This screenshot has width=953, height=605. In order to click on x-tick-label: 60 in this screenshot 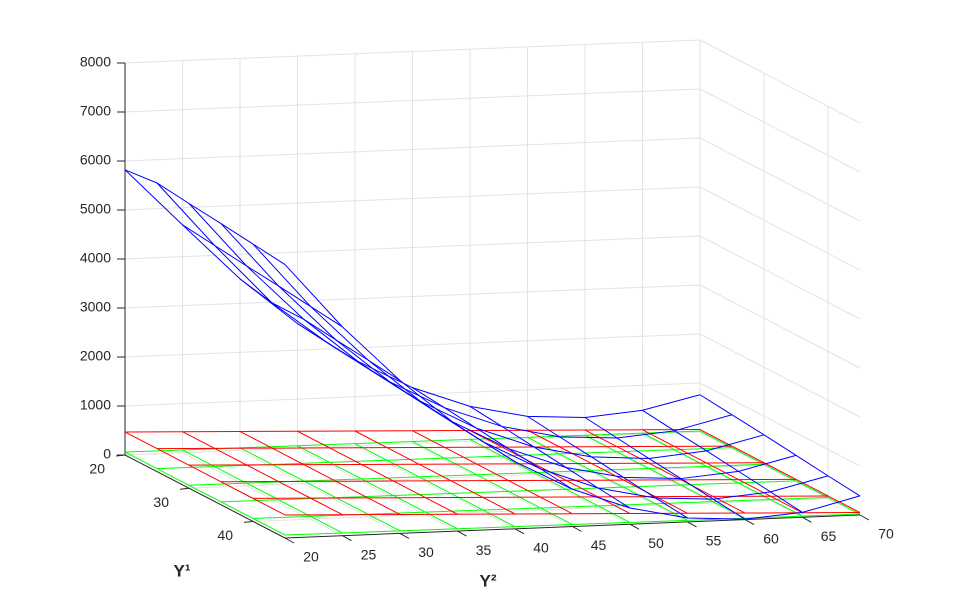, I will do `click(771, 538)`.